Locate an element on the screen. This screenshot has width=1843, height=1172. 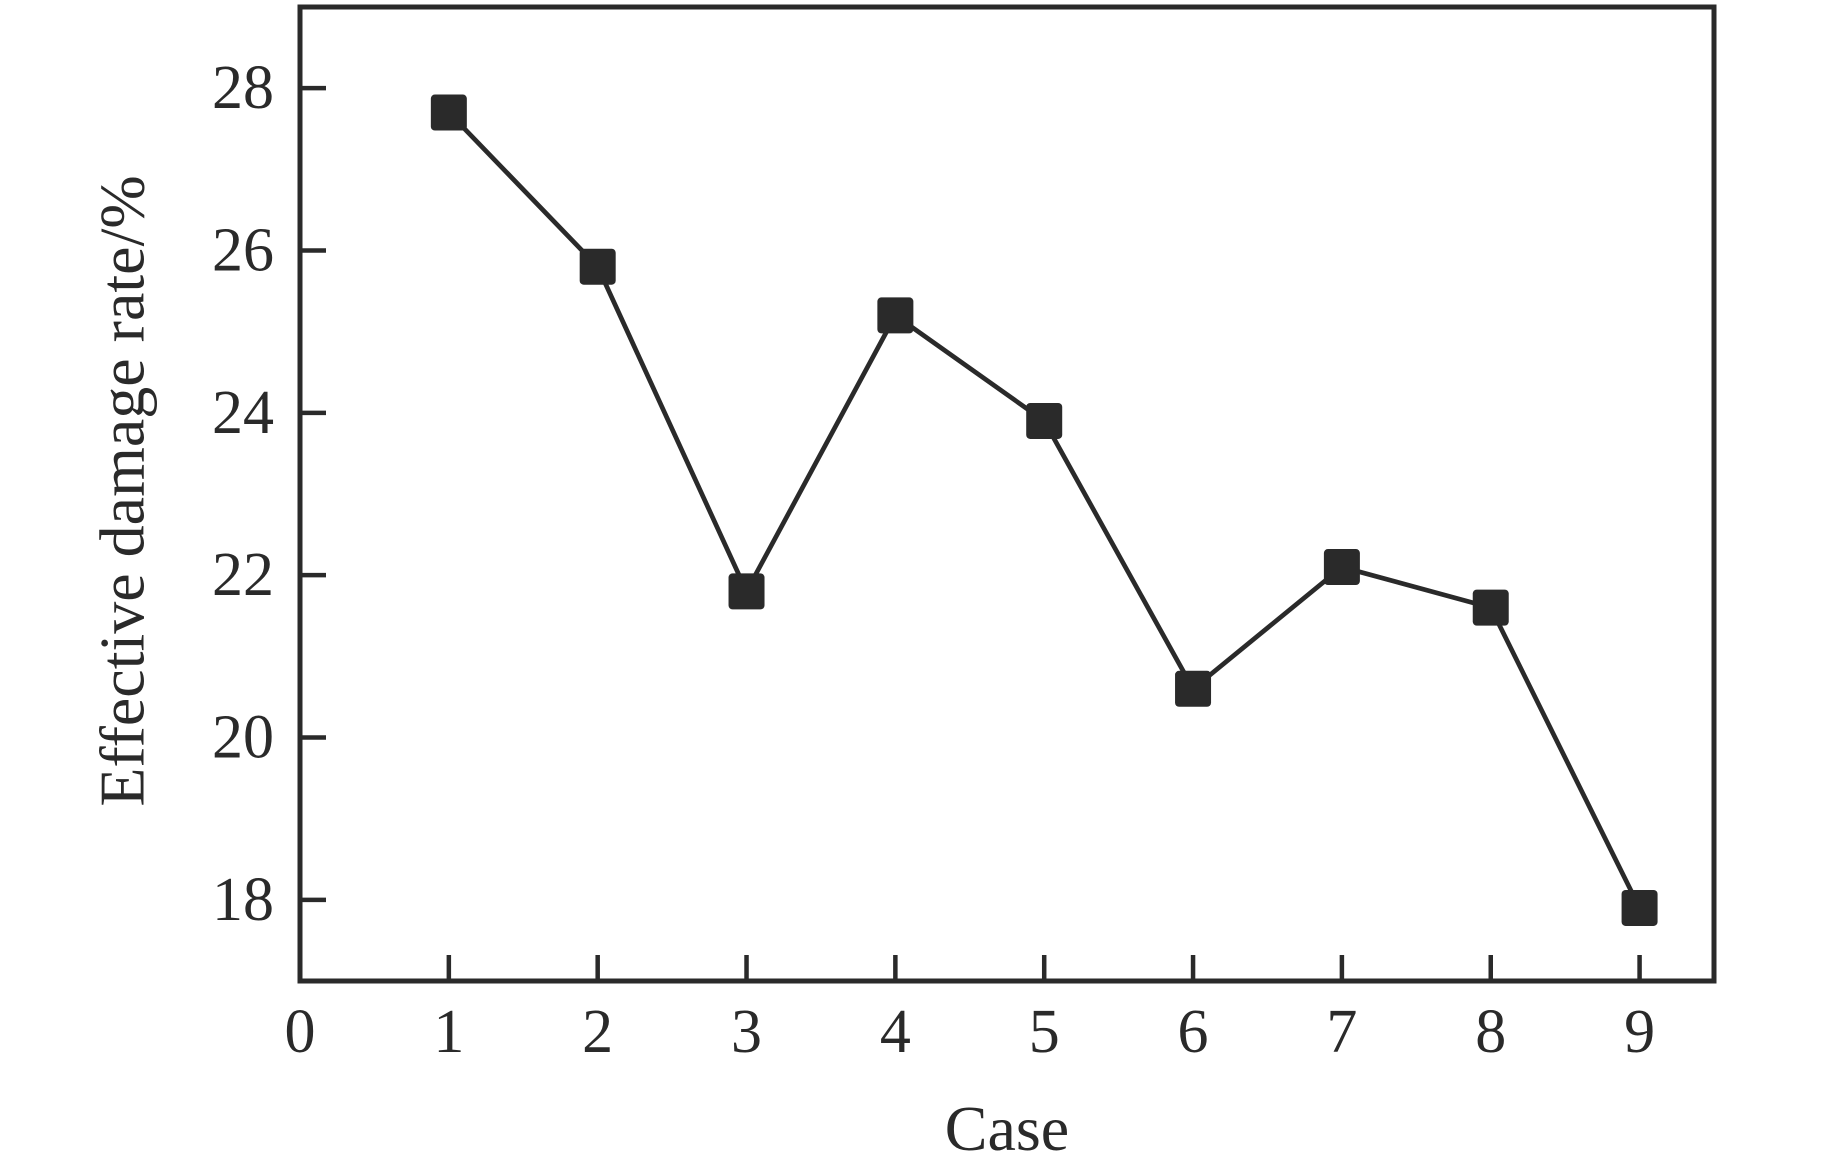
y-tick-label-22: 22 is located at coordinates (243, 575).